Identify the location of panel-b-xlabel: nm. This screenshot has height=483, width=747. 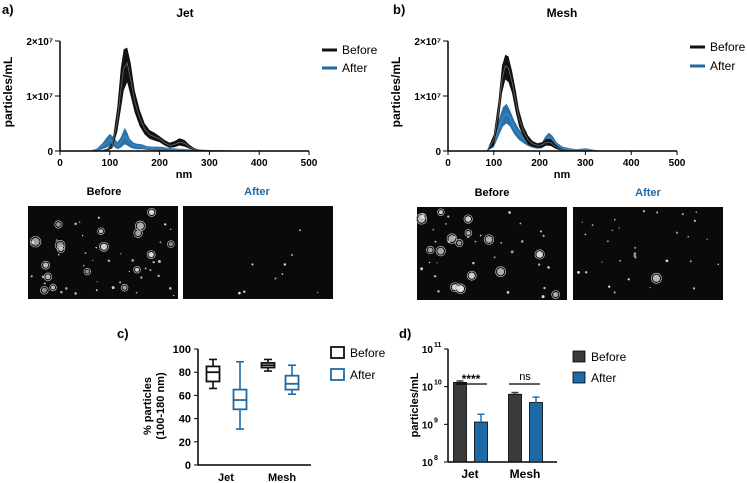
(562, 175).